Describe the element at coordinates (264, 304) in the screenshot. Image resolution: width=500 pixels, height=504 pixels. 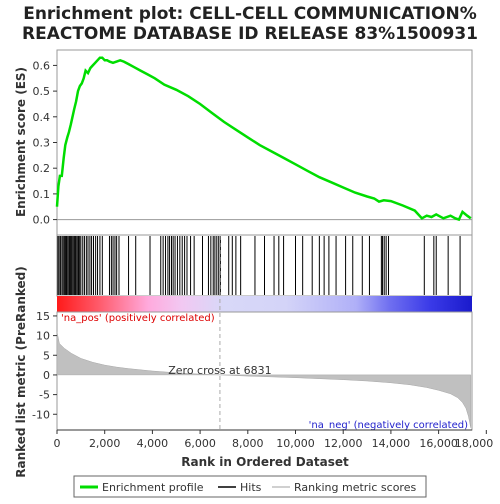
I see `rank-colorbar` at that location.